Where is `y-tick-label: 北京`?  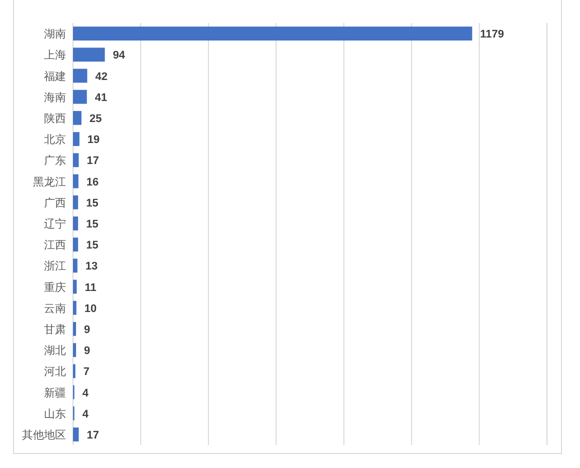 y-tick-label: 北京 is located at coordinates (55, 139).